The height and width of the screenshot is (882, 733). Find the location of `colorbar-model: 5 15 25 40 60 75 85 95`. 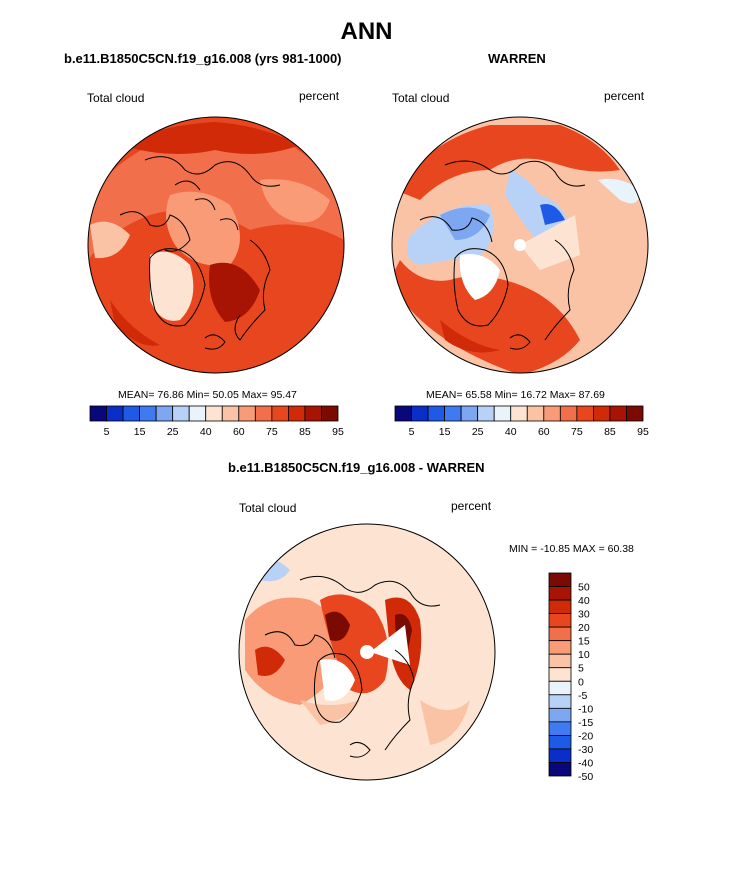

colorbar-model: 5 15 25 40 60 75 85 95 is located at coordinates (216, 421).